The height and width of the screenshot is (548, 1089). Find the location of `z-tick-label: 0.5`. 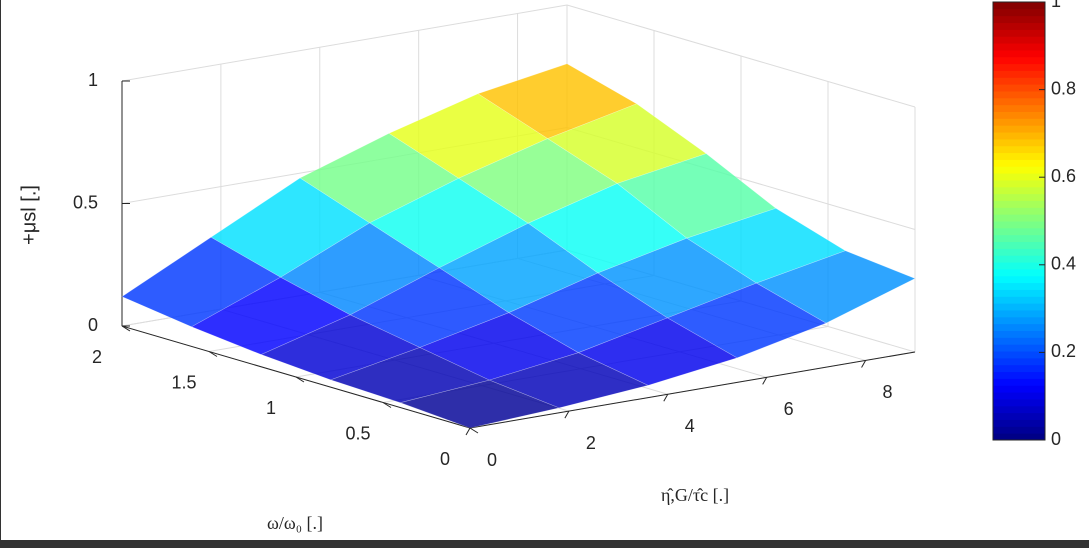

z-tick-label: 0.5 is located at coordinates (85, 202).